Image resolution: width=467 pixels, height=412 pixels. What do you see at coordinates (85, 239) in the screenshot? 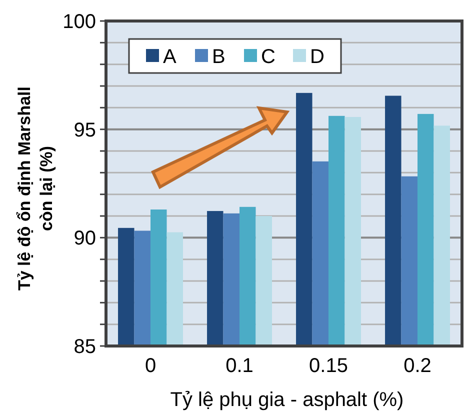
I see `y-tick-label: 90` at bounding box center [85, 239].